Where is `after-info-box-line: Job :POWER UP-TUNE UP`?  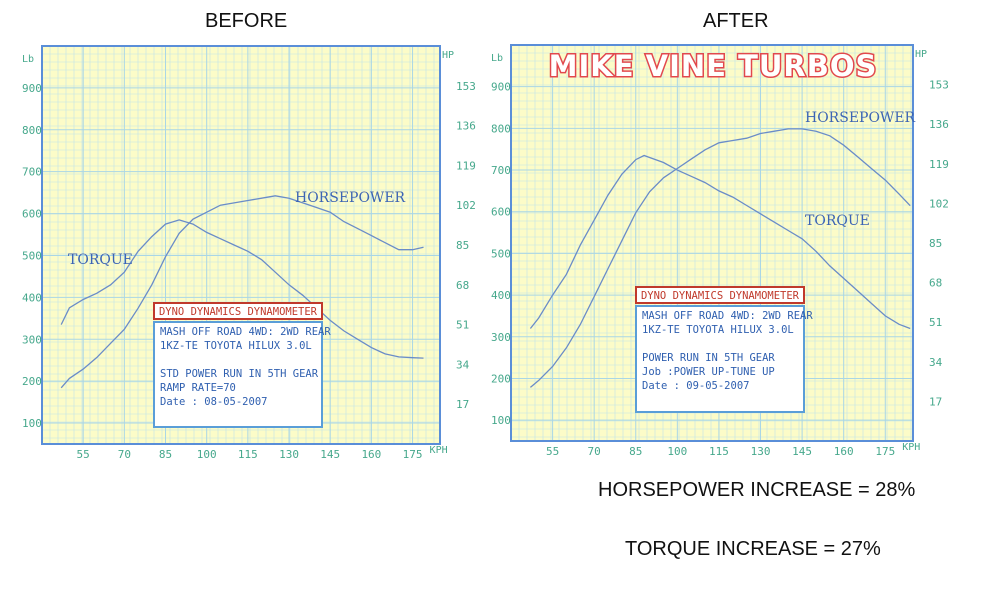 after-info-box-line: Job :POWER UP-TUNE UP is located at coordinates (708, 372).